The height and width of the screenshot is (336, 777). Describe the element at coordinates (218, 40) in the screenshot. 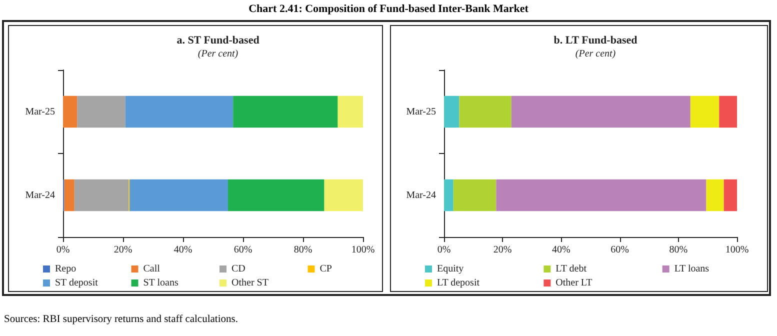

I see `chart-title: a. ST Fund-based` at that location.